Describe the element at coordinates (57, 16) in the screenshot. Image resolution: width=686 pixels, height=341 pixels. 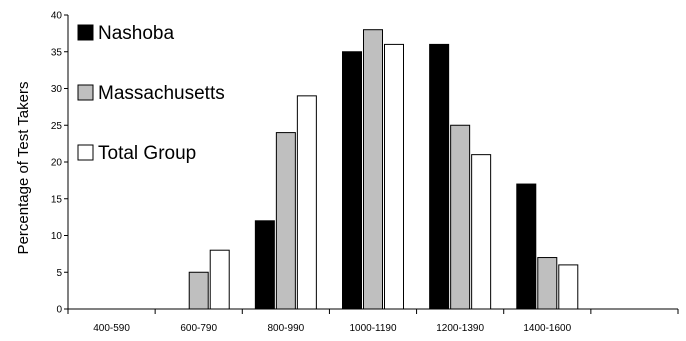
I see `y-tick-label: 40` at that location.